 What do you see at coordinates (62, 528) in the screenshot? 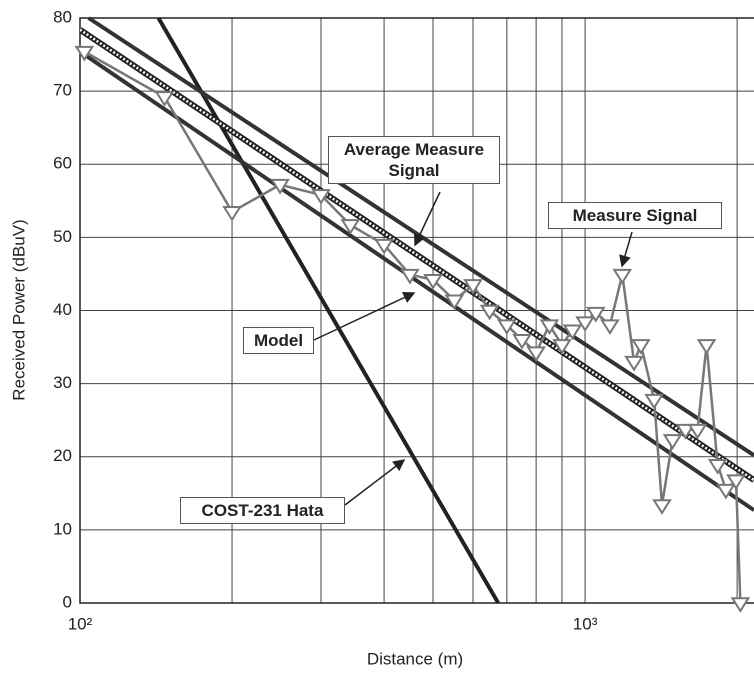
I see `y-tick-label: 10` at bounding box center [62, 528].